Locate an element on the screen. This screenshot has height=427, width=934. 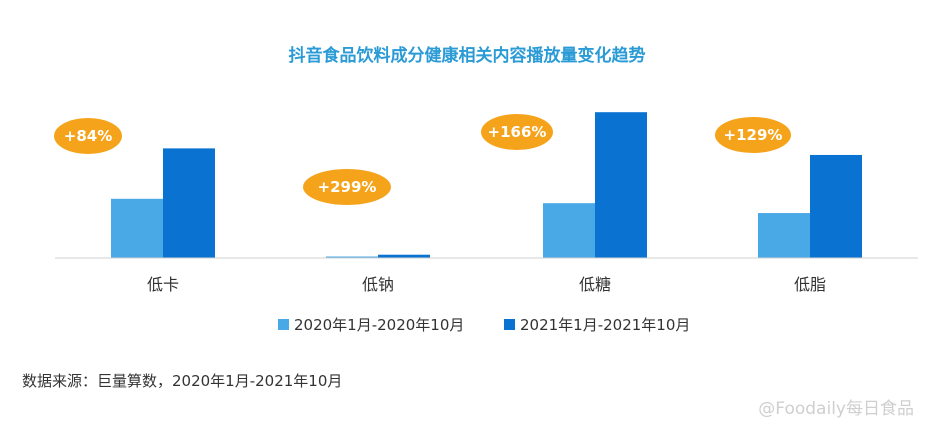
growth-badge-0: +84% is located at coordinates (88, 136).